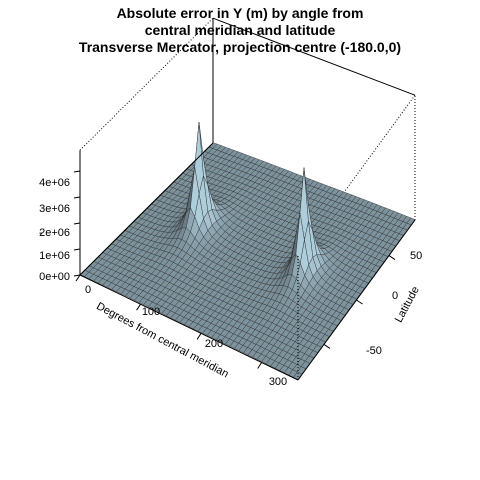  I want to click on z-tick-label: 3e+06, so click(54, 209).